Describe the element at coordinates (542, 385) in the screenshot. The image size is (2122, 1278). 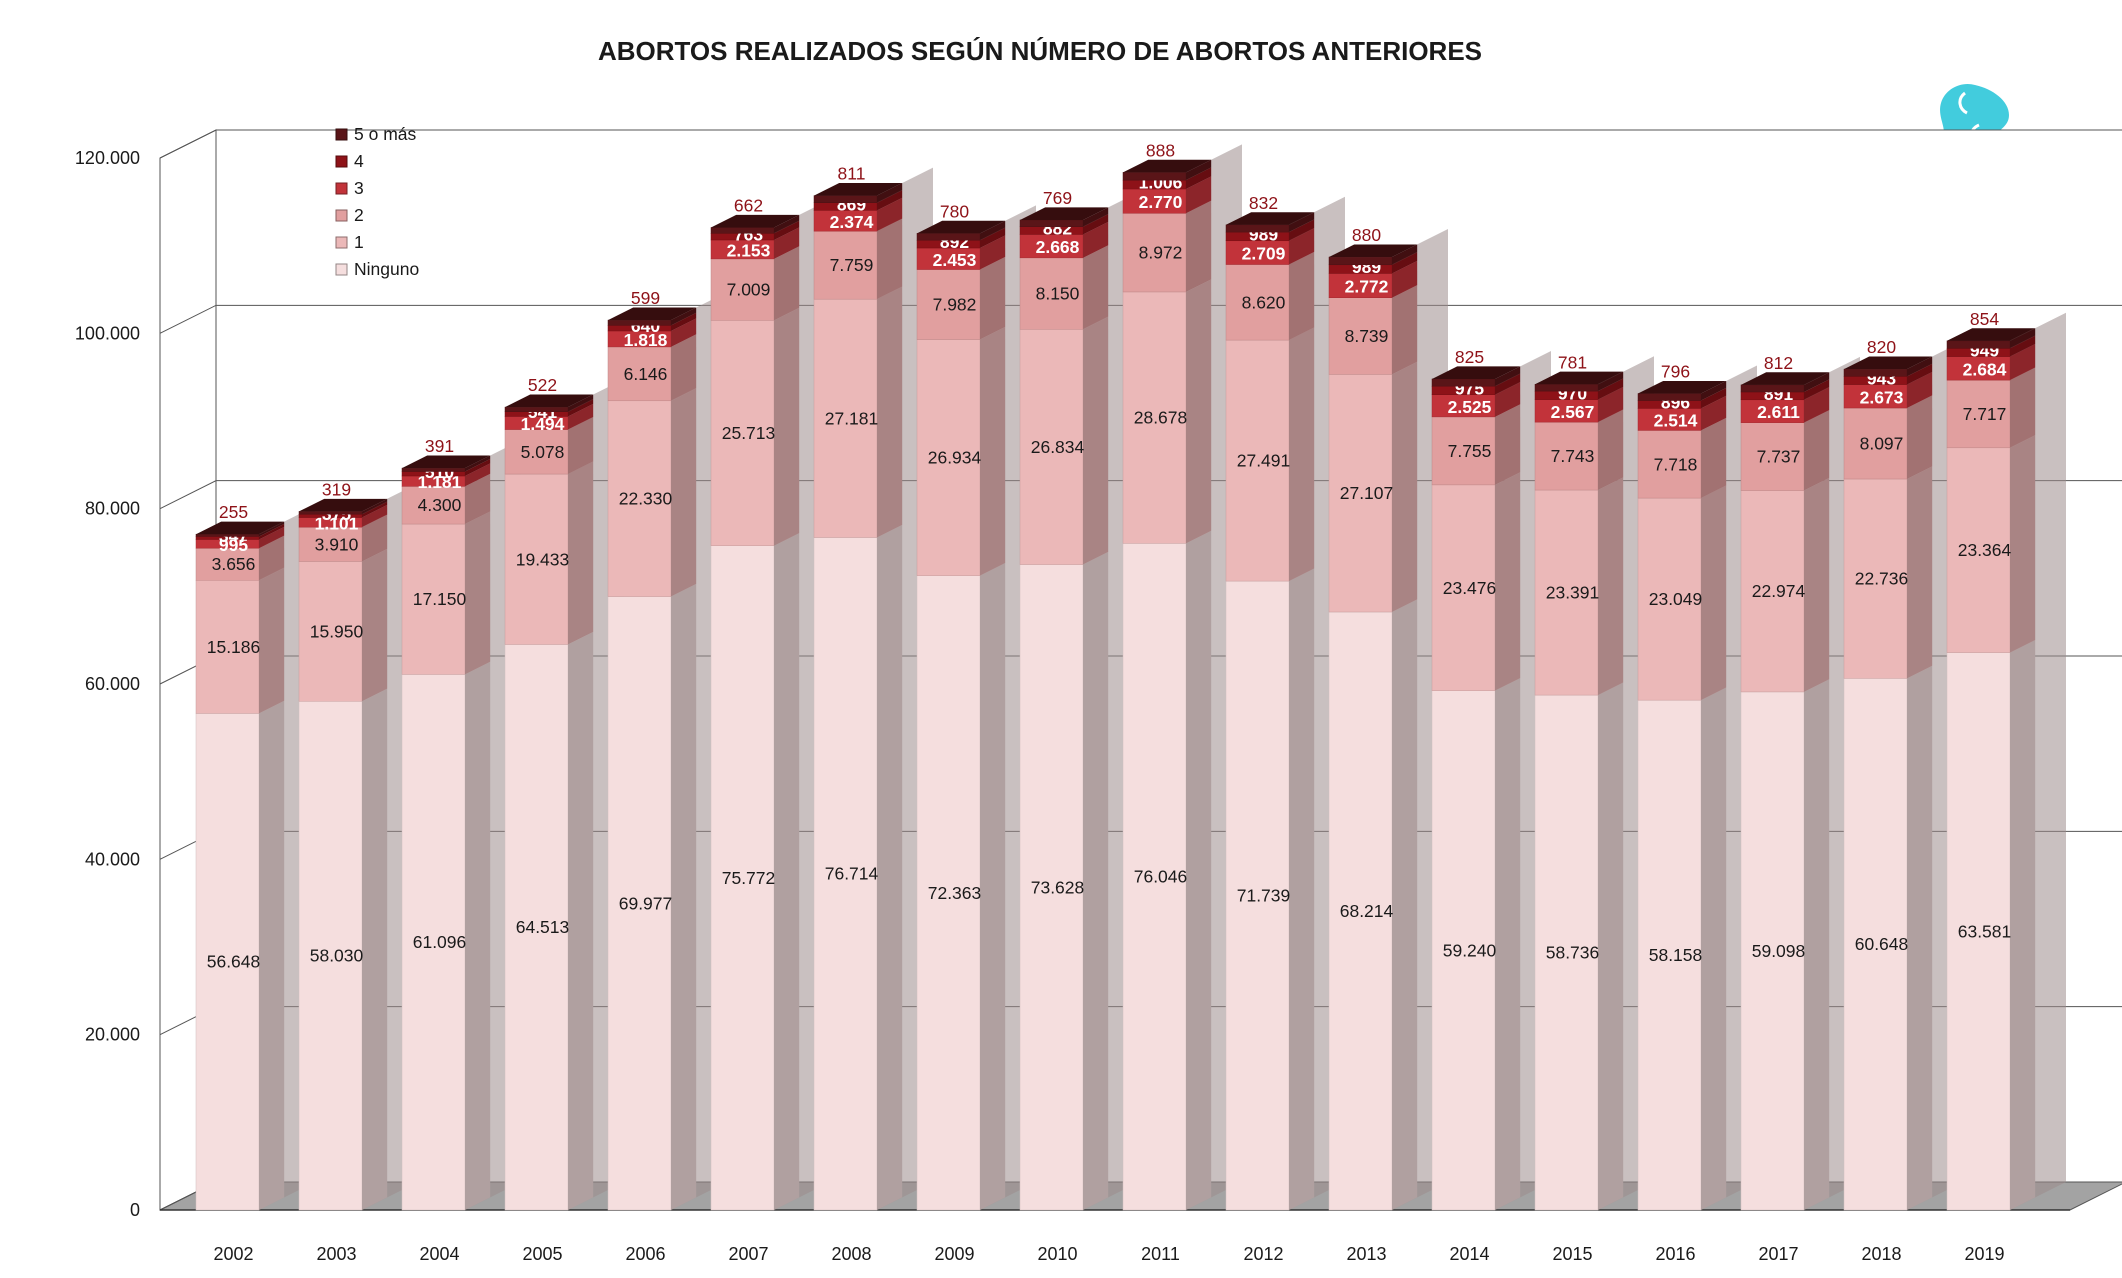
I see `data-label-2005-5: 522` at that location.